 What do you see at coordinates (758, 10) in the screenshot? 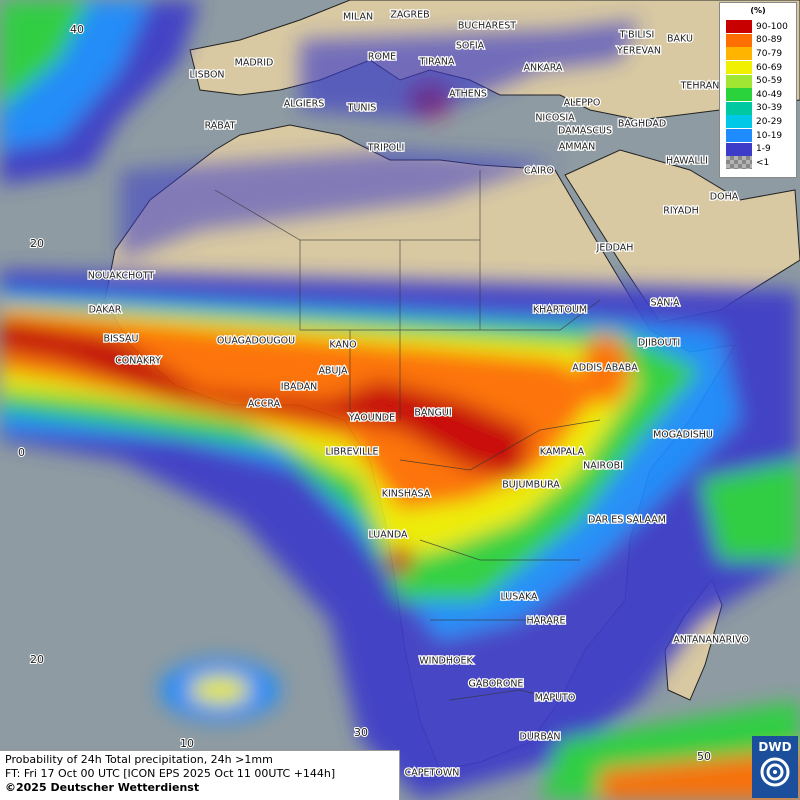
I see `legend-title: (%)` at bounding box center [758, 10].